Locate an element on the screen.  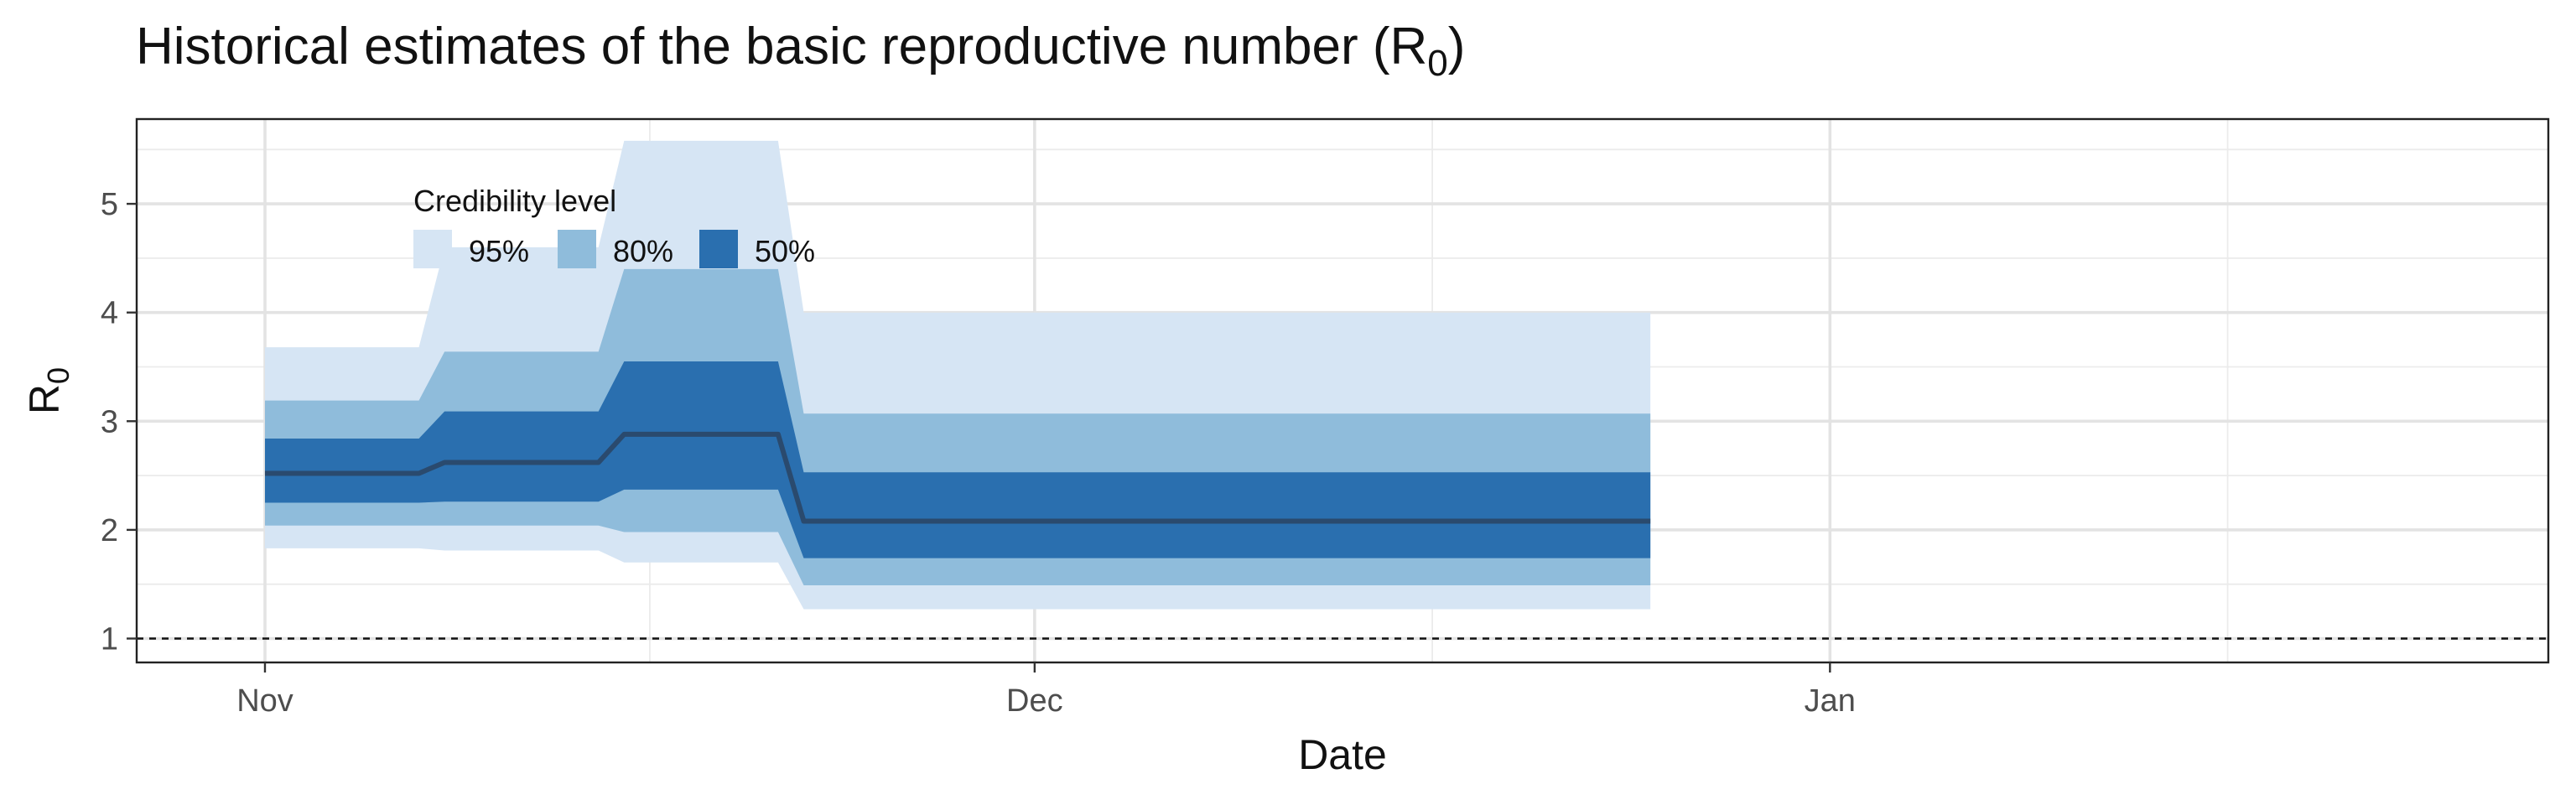
y-tick-label: 1 is located at coordinates (110, 639).